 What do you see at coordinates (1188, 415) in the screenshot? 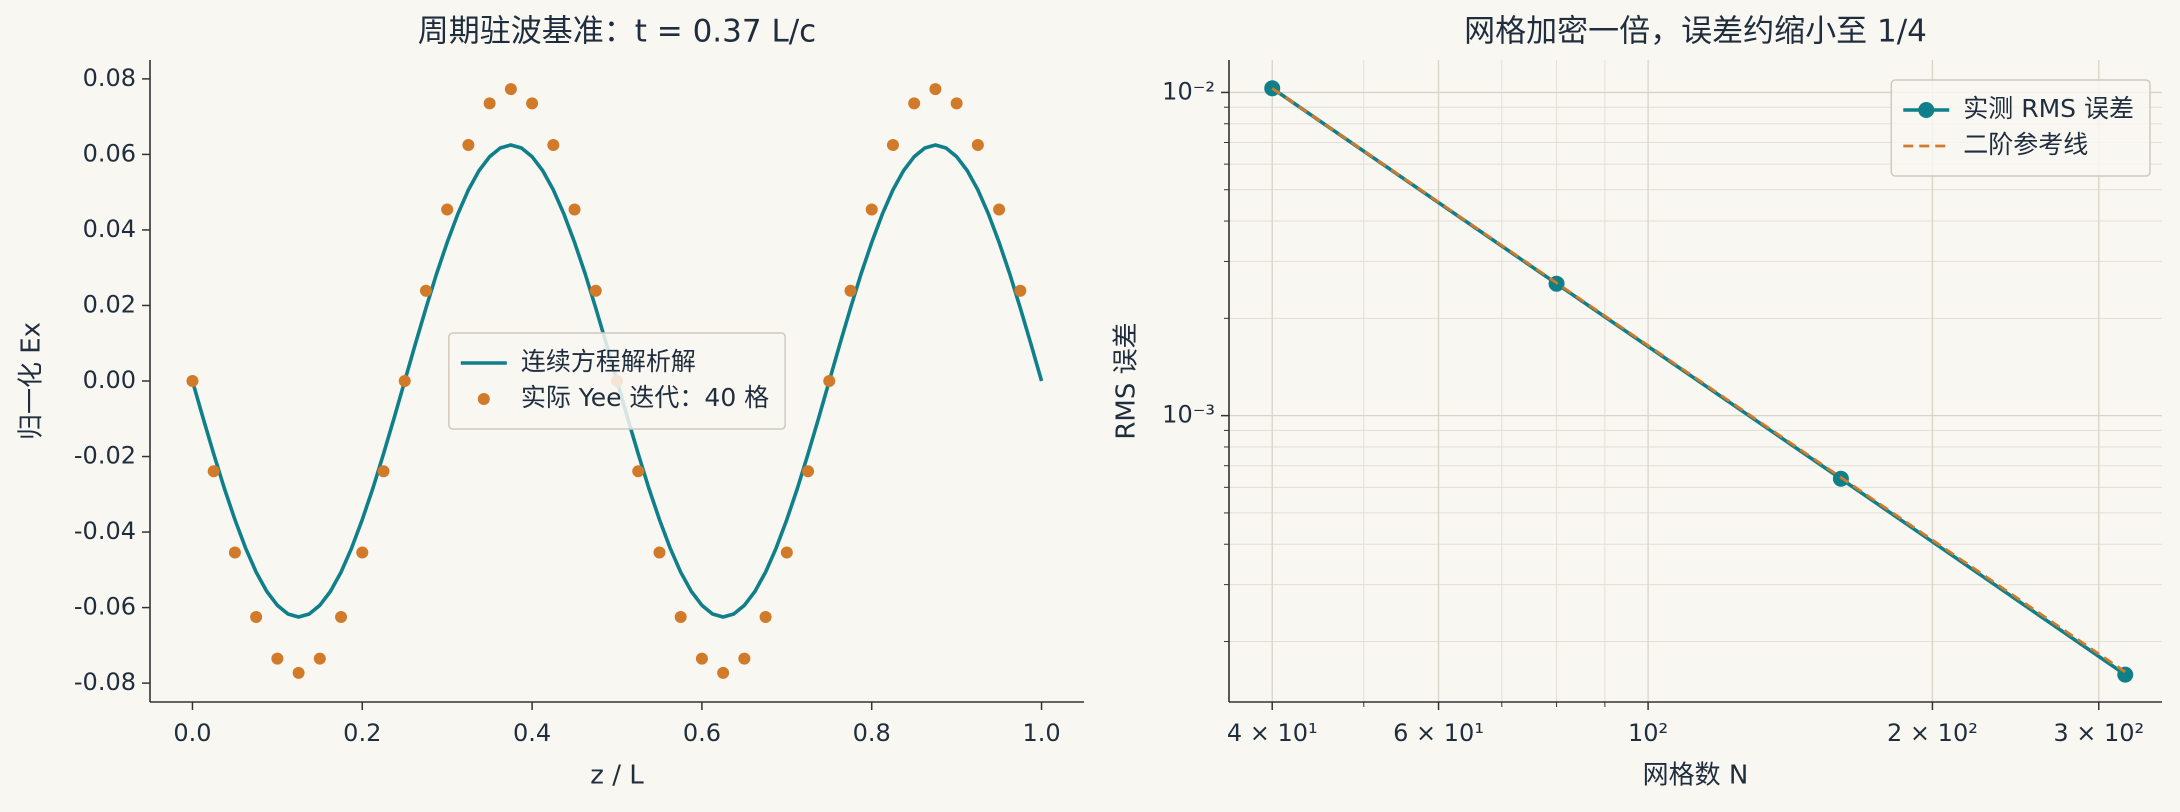
I see `y-tick-label: 10⁻³` at bounding box center [1188, 415].